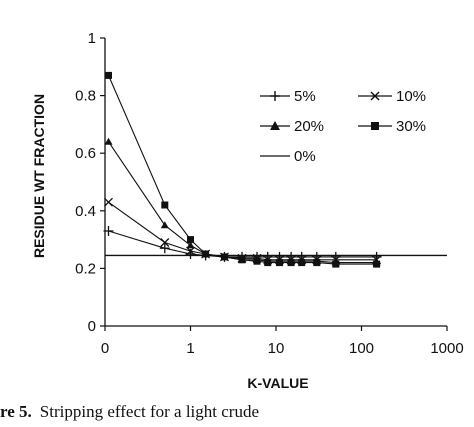 This screenshot has width=474, height=427. I want to click on figure-caption-label: re 5., so click(16, 411).